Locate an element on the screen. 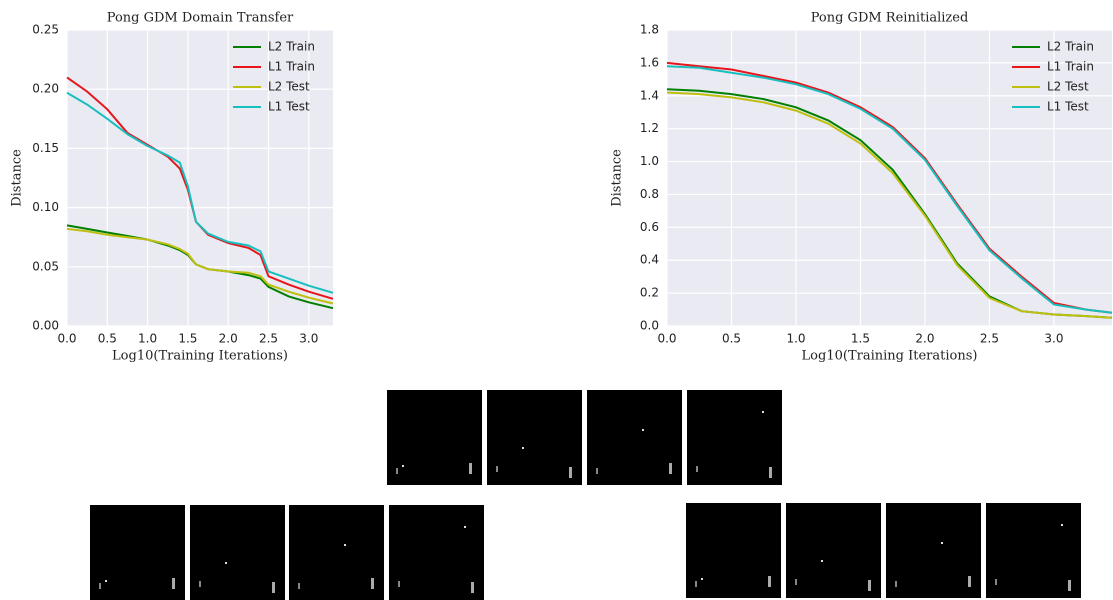 The height and width of the screenshot is (600, 1113). y-tick-label: 1.2 is located at coordinates (649, 128).